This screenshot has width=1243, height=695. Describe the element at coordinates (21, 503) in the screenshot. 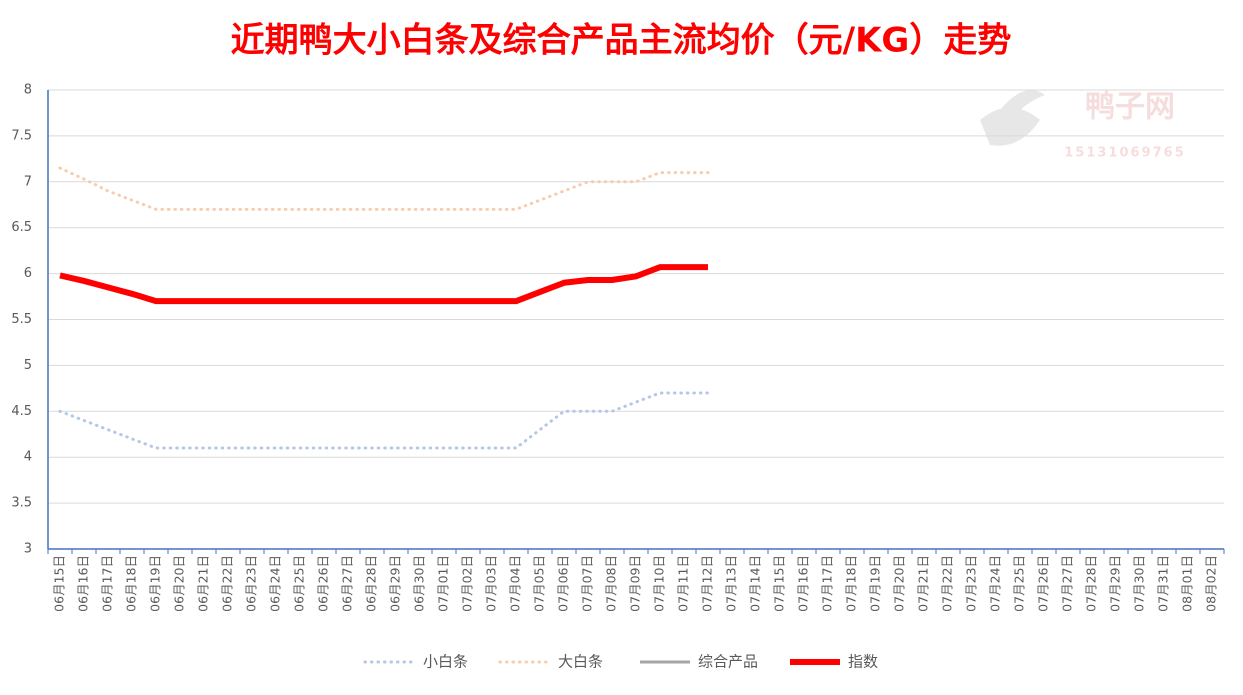

I see `y-tick-label: 3.5` at that location.